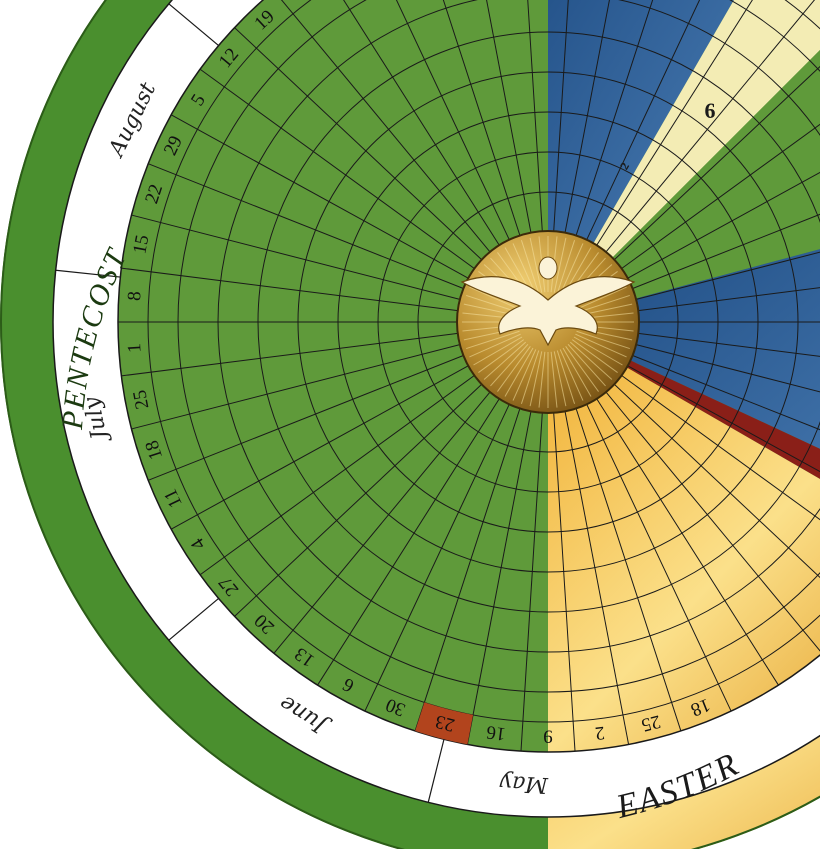  I want to click on sunday-date: 9, so click(548, 736).